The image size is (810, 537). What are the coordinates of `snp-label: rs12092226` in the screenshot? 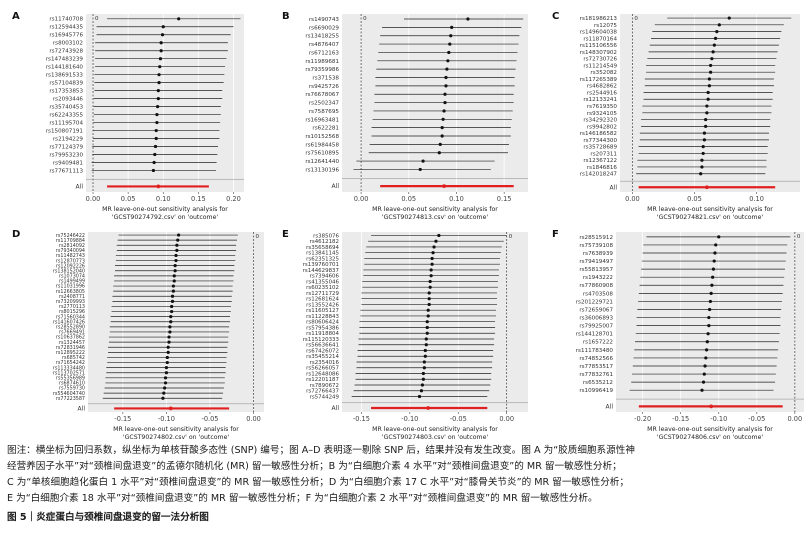 It's located at (70, 266).